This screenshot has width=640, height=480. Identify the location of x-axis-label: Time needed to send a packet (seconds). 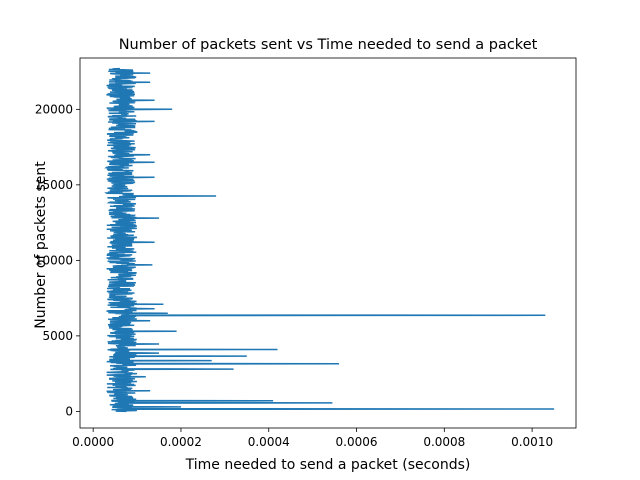
(328, 465).